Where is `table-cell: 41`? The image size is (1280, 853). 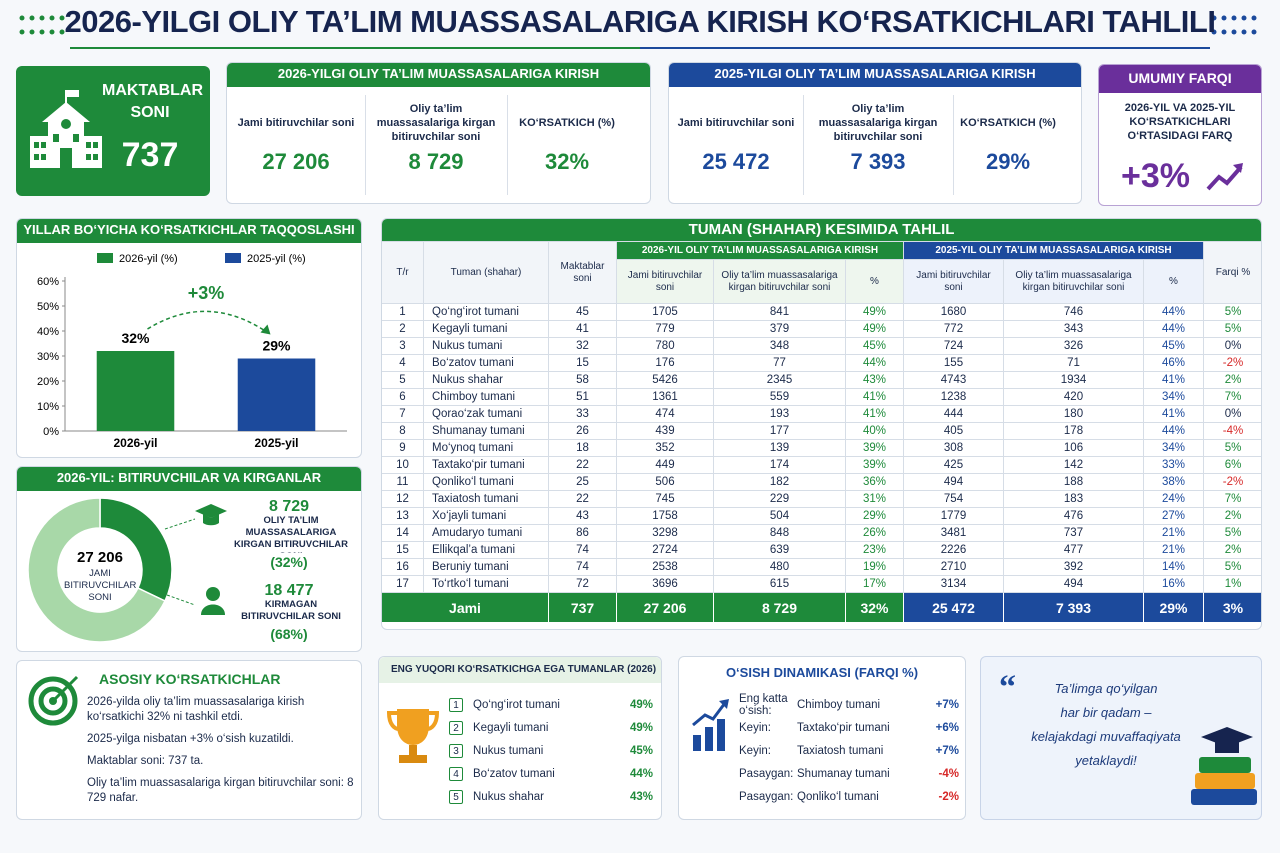
table-cell: 41 is located at coordinates (582, 329).